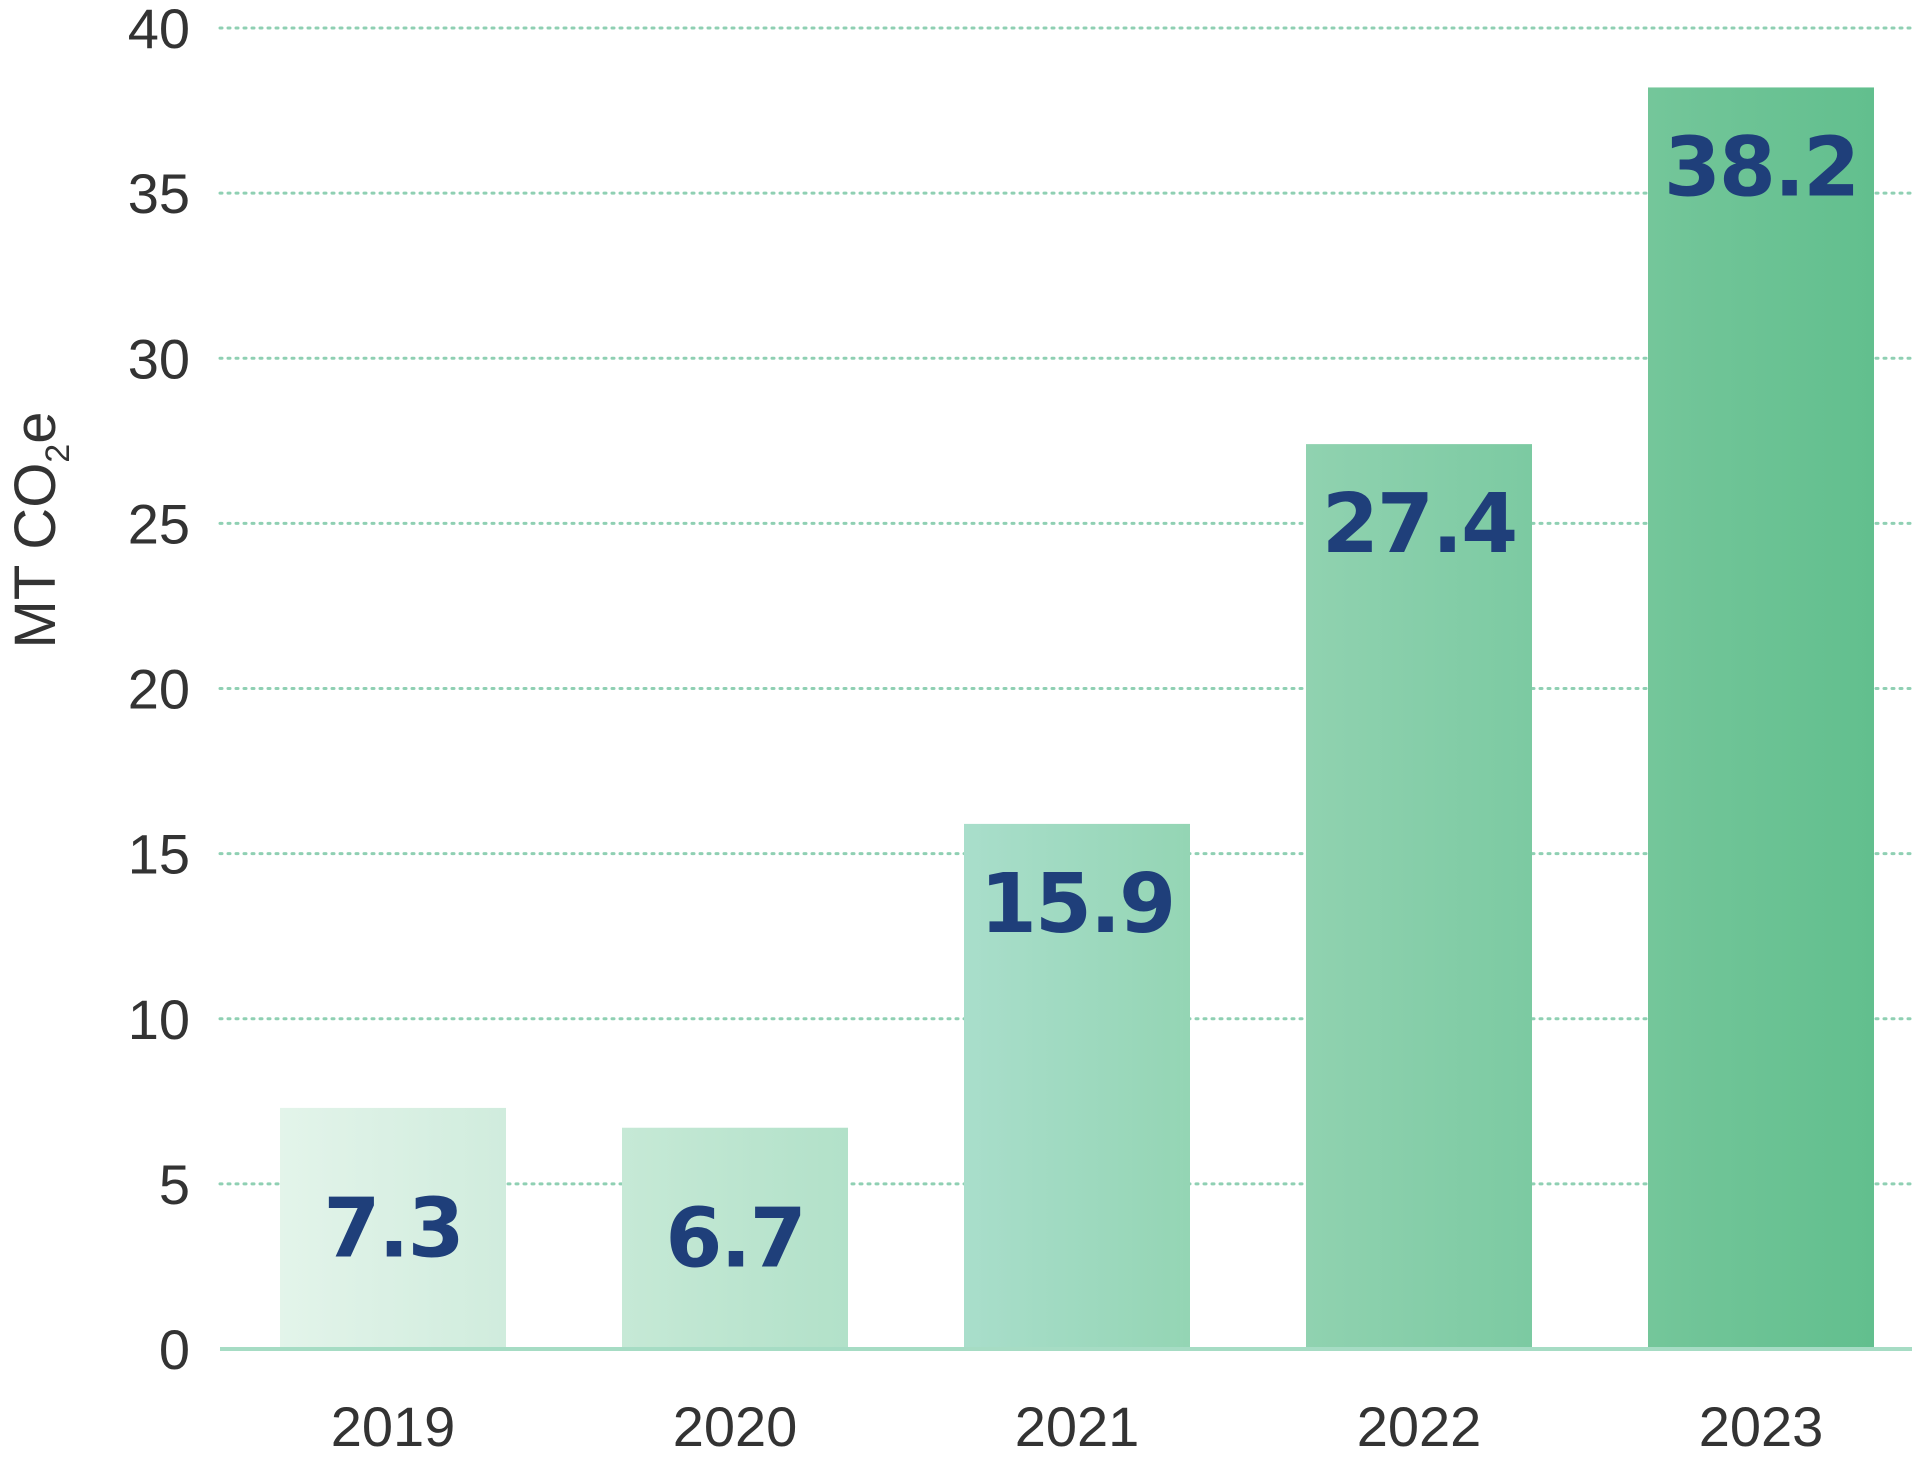 The image size is (1920, 1459). What do you see at coordinates (159, 358) in the screenshot?
I see `y-tick-label: 30` at bounding box center [159, 358].